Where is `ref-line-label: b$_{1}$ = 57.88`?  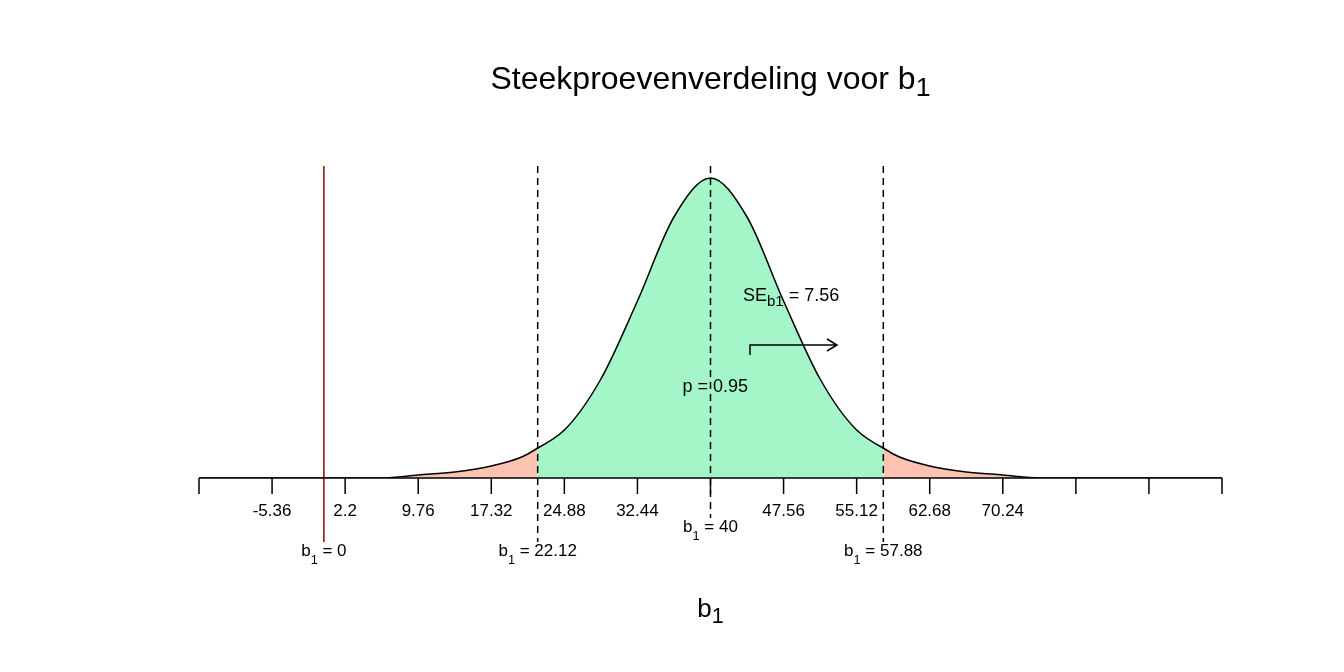
ref-line-label: b$_{1}$ = 57.88 is located at coordinates (883, 554).